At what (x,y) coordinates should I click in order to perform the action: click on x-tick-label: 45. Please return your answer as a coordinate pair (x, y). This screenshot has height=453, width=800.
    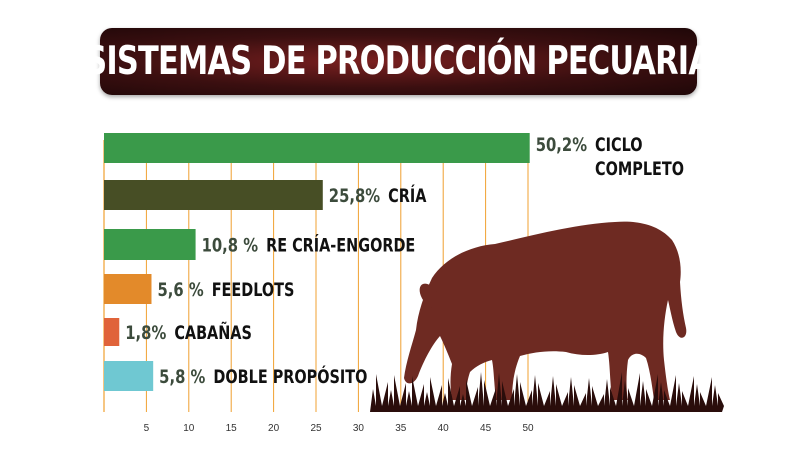
    Looking at the image, I should click on (486, 428).